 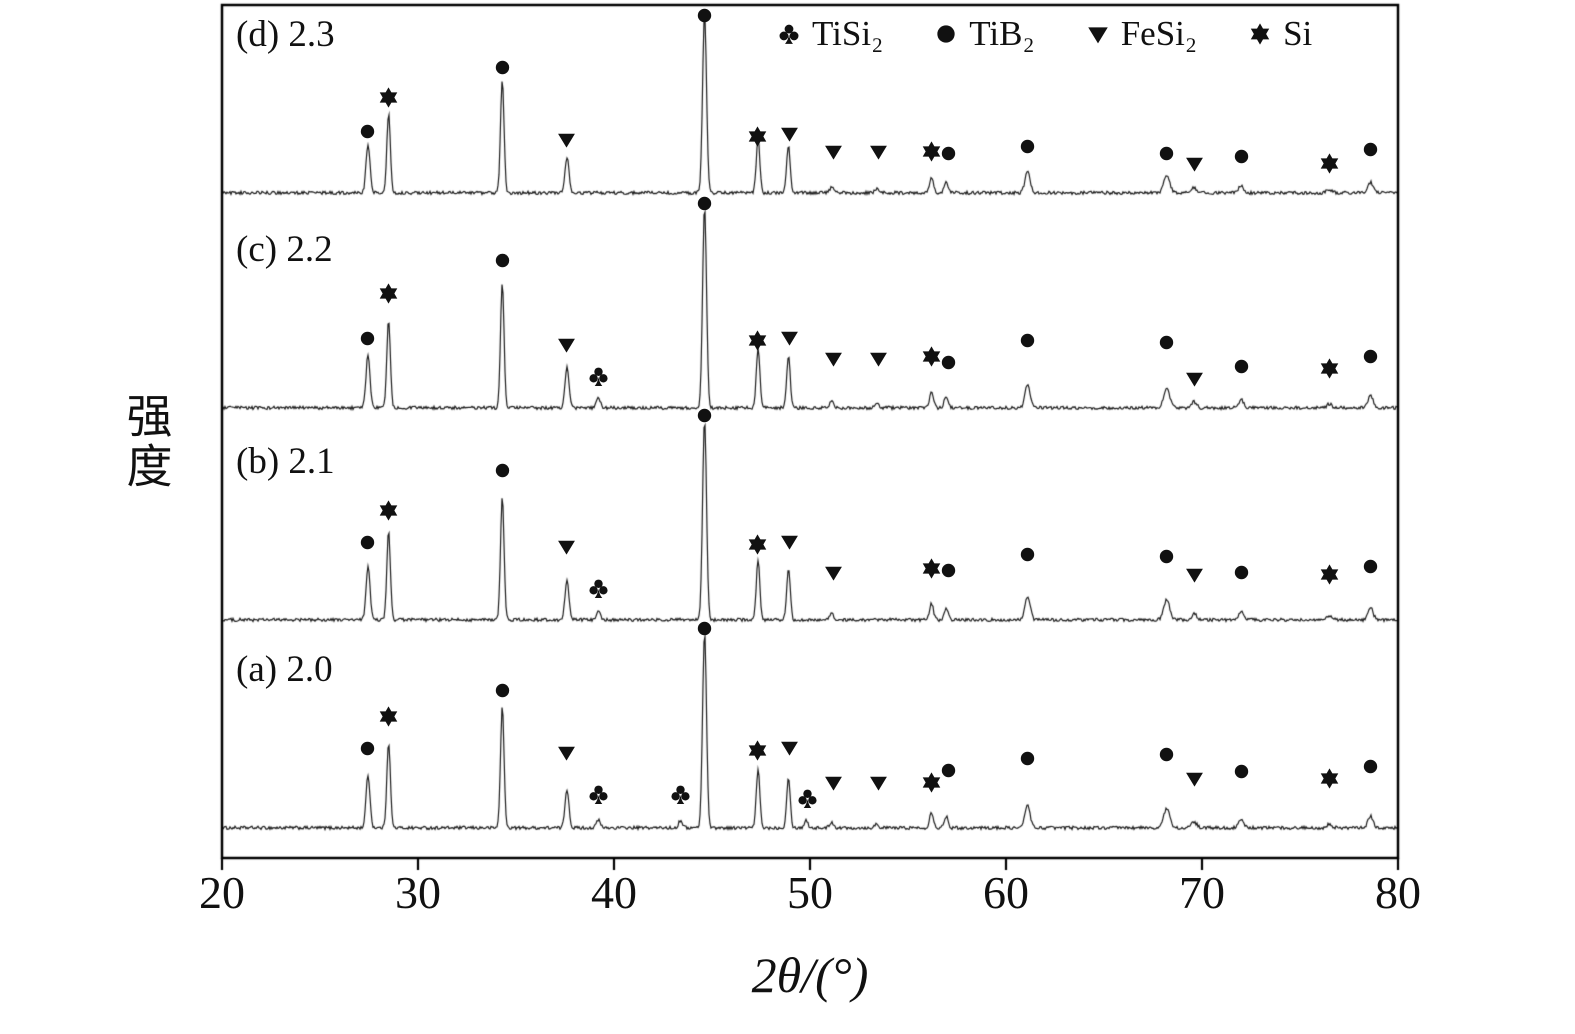 What do you see at coordinates (848, 33) in the screenshot?
I see `legend-label-tisi2: TiSi₂` at bounding box center [848, 33].